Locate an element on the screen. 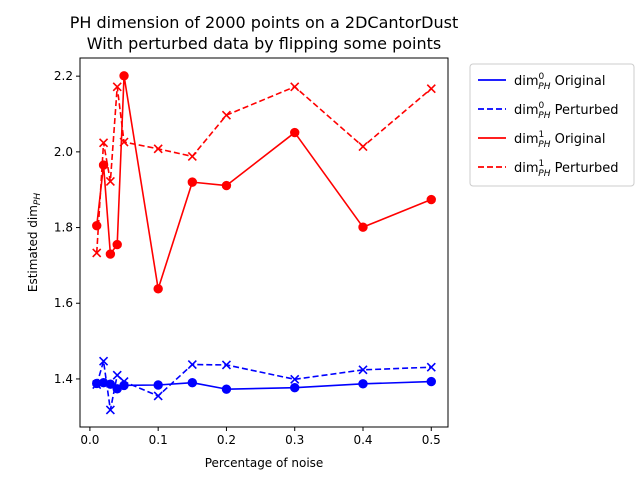  x-tick-label: 0.2 is located at coordinates (226, 440).